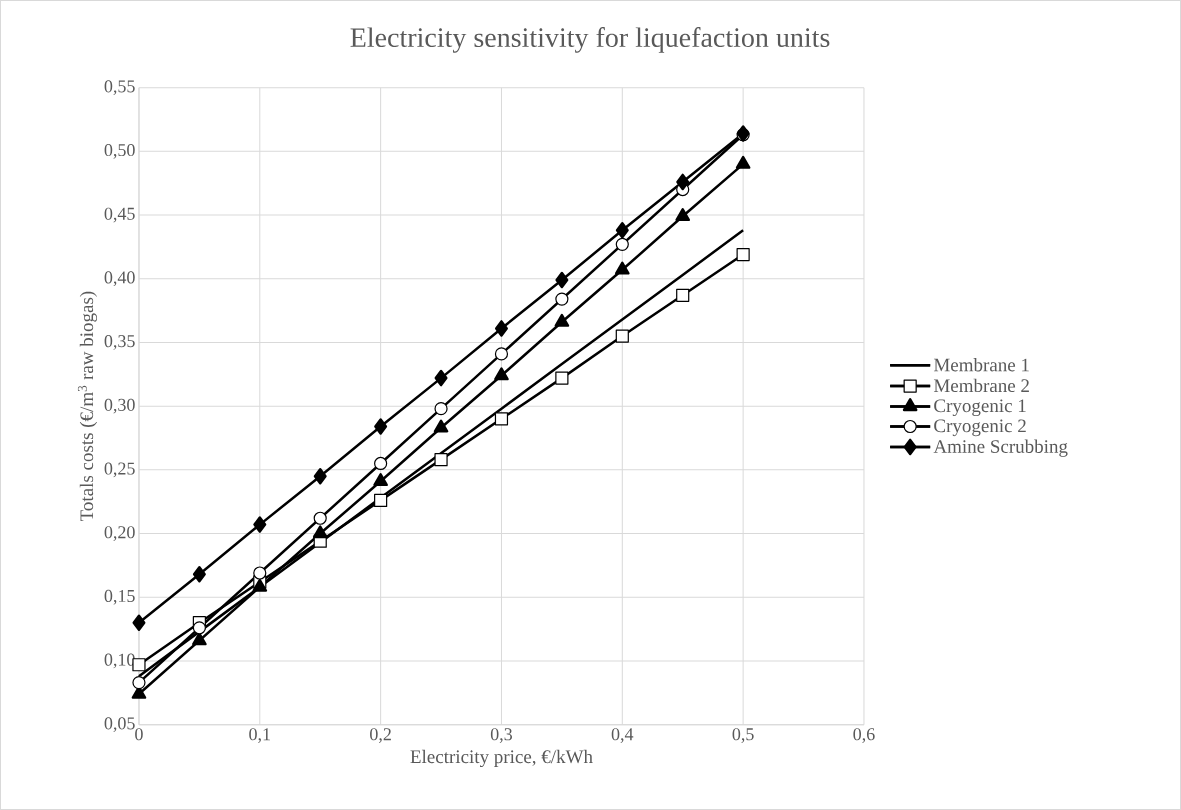 The height and width of the screenshot is (810, 1181). Describe the element at coordinates (139, 734) in the screenshot. I see `x-tick-label: 0` at that location.